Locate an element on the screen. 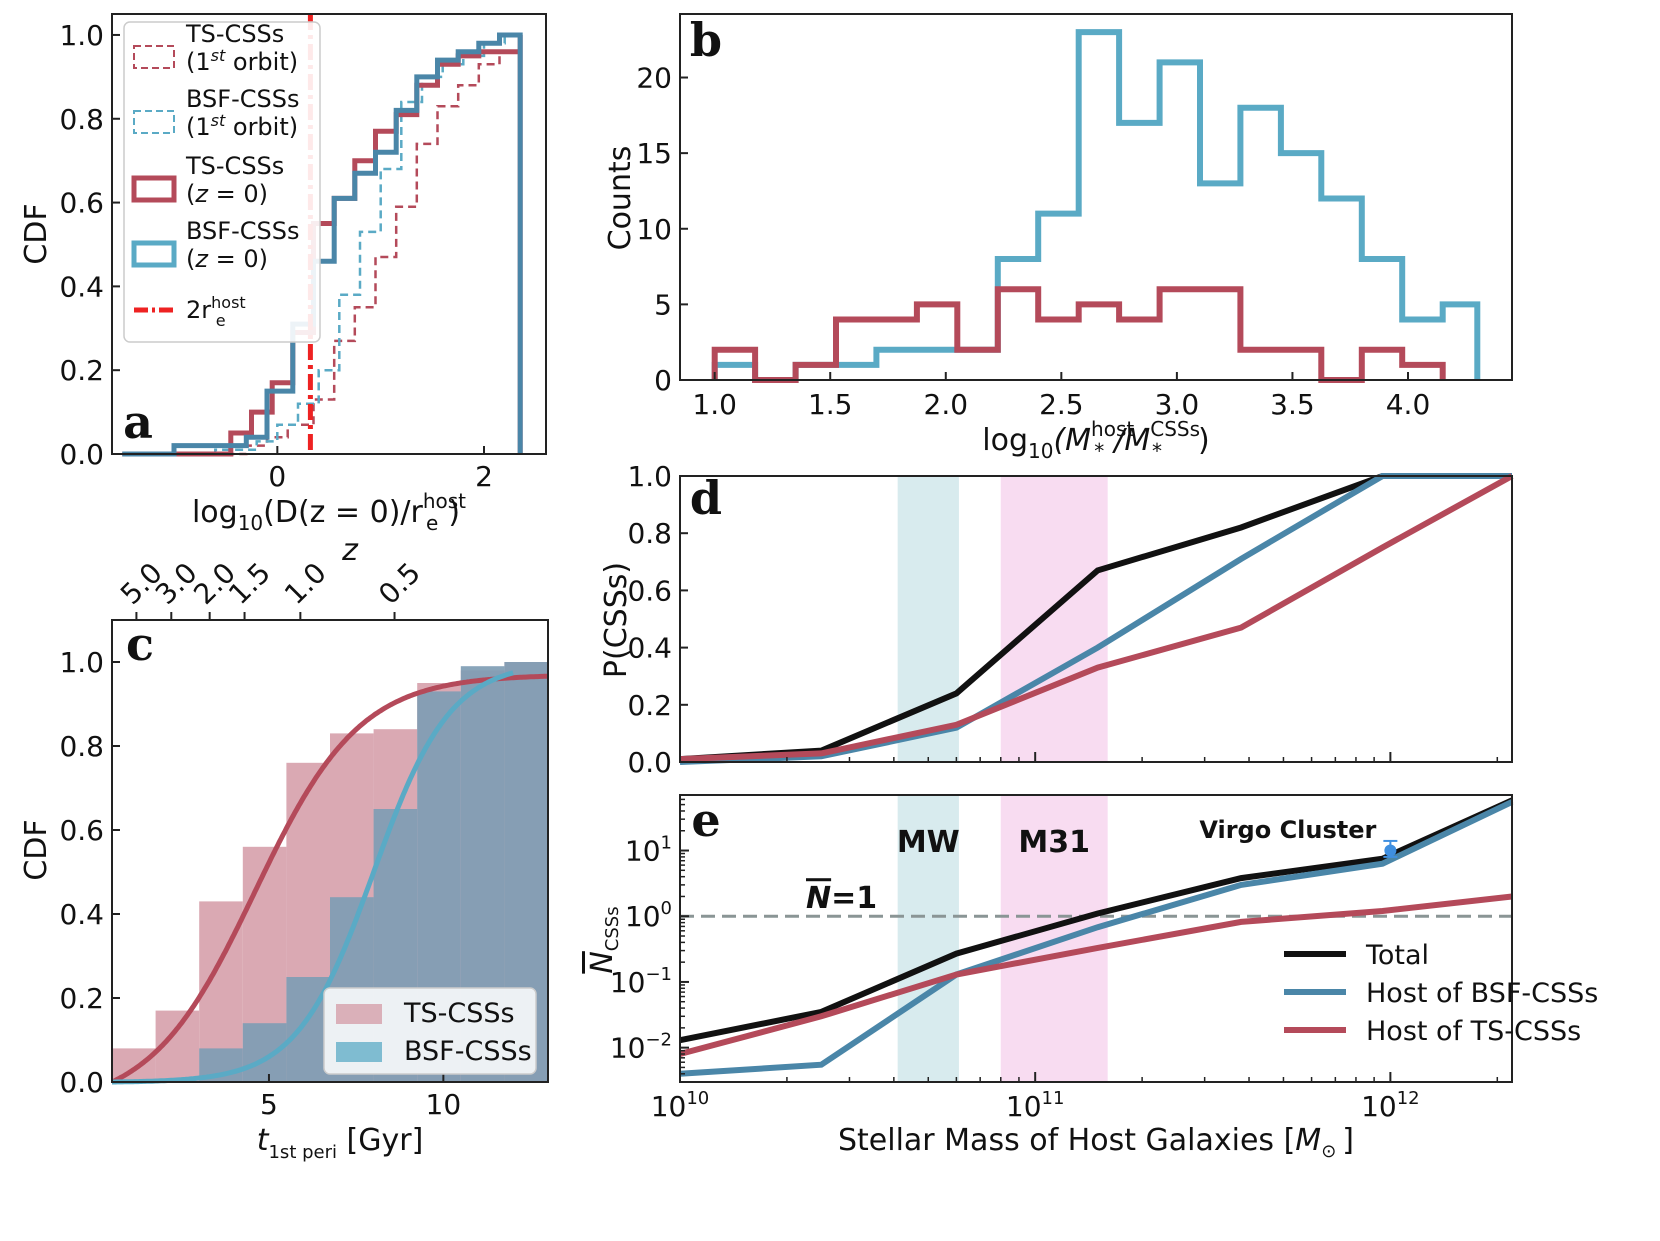 This screenshot has width=1660, height=1241. text-span: ( is located at coordinates (190, 259).